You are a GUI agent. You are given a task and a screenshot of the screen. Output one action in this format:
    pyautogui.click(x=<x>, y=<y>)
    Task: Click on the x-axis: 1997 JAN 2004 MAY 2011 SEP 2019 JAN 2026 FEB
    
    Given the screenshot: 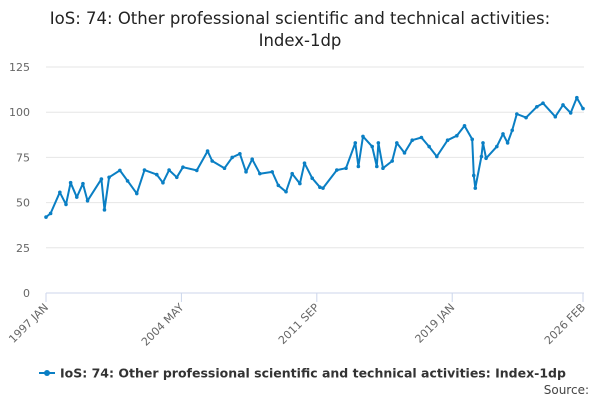 What is the action you would take?
    pyautogui.click(x=297, y=321)
    